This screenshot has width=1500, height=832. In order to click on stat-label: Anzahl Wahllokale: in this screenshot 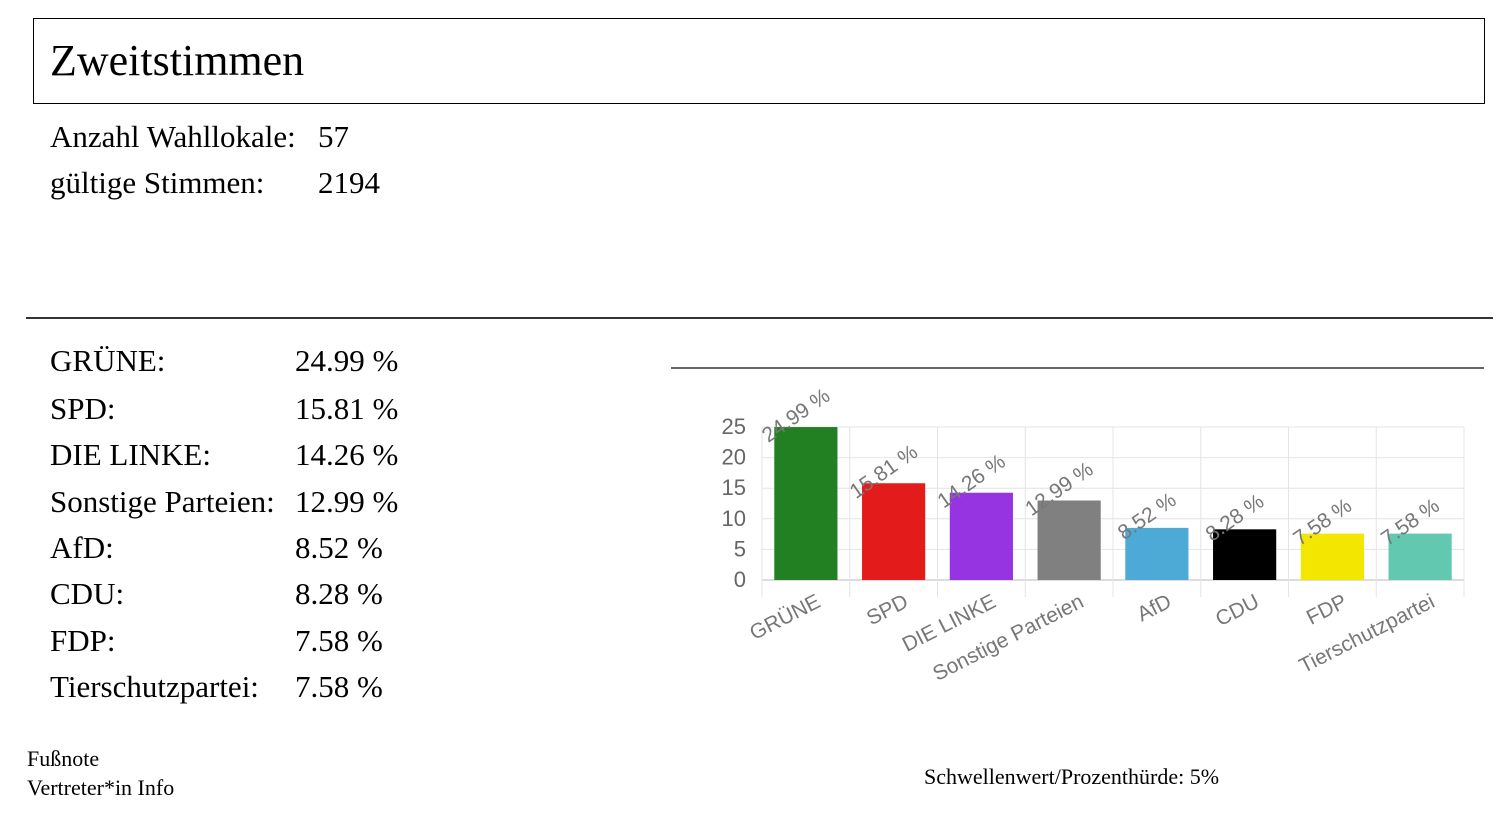, I will do `click(173, 136)`.